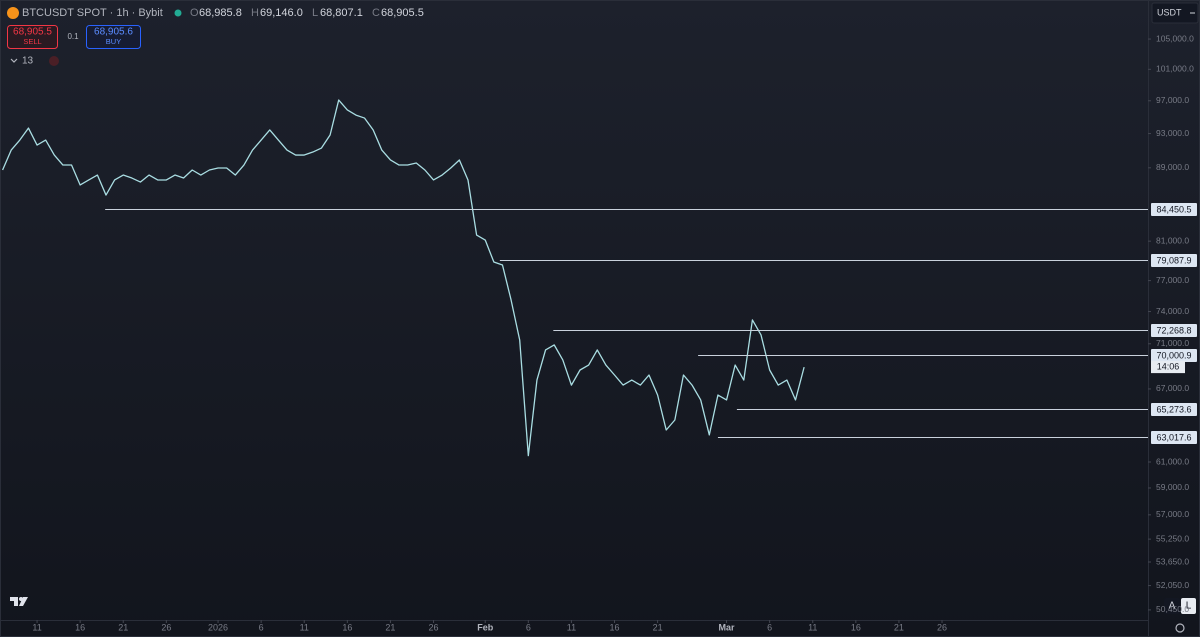  Describe the element at coordinates (1172, 561) in the screenshot. I see `y-tick-label: 53,650.0` at that location.